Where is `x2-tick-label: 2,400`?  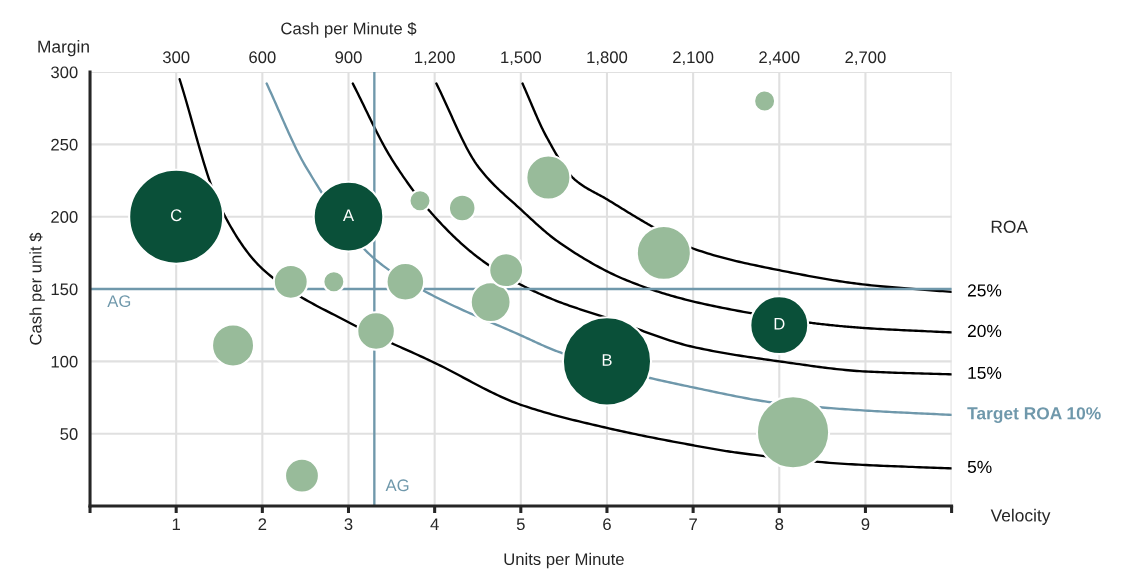 x2-tick-label: 2,400 is located at coordinates (779, 58).